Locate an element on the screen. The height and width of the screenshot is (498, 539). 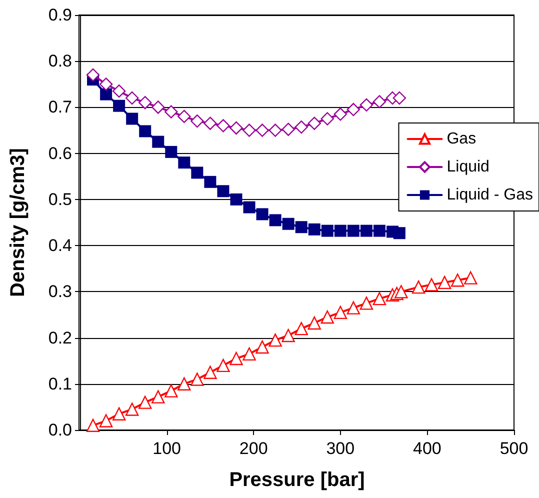
y-tick-label: 0.3 is located at coordinates (60, 292).